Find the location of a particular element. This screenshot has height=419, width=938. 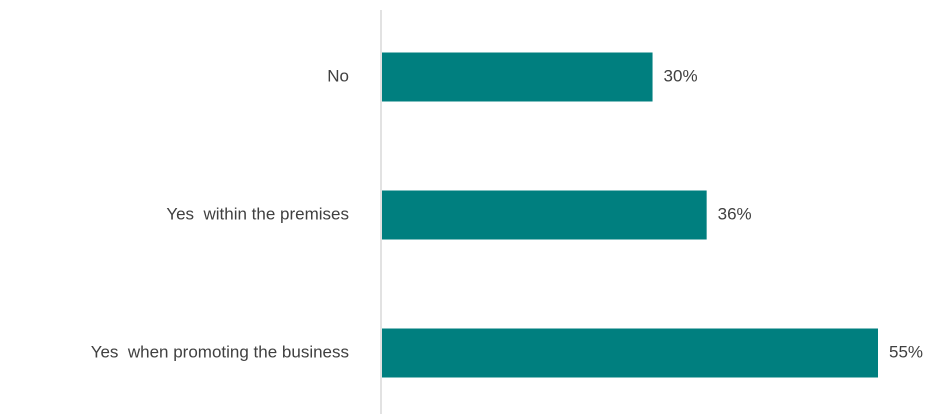

category-label: Yes within the premises is located at coordinates (257, 213).